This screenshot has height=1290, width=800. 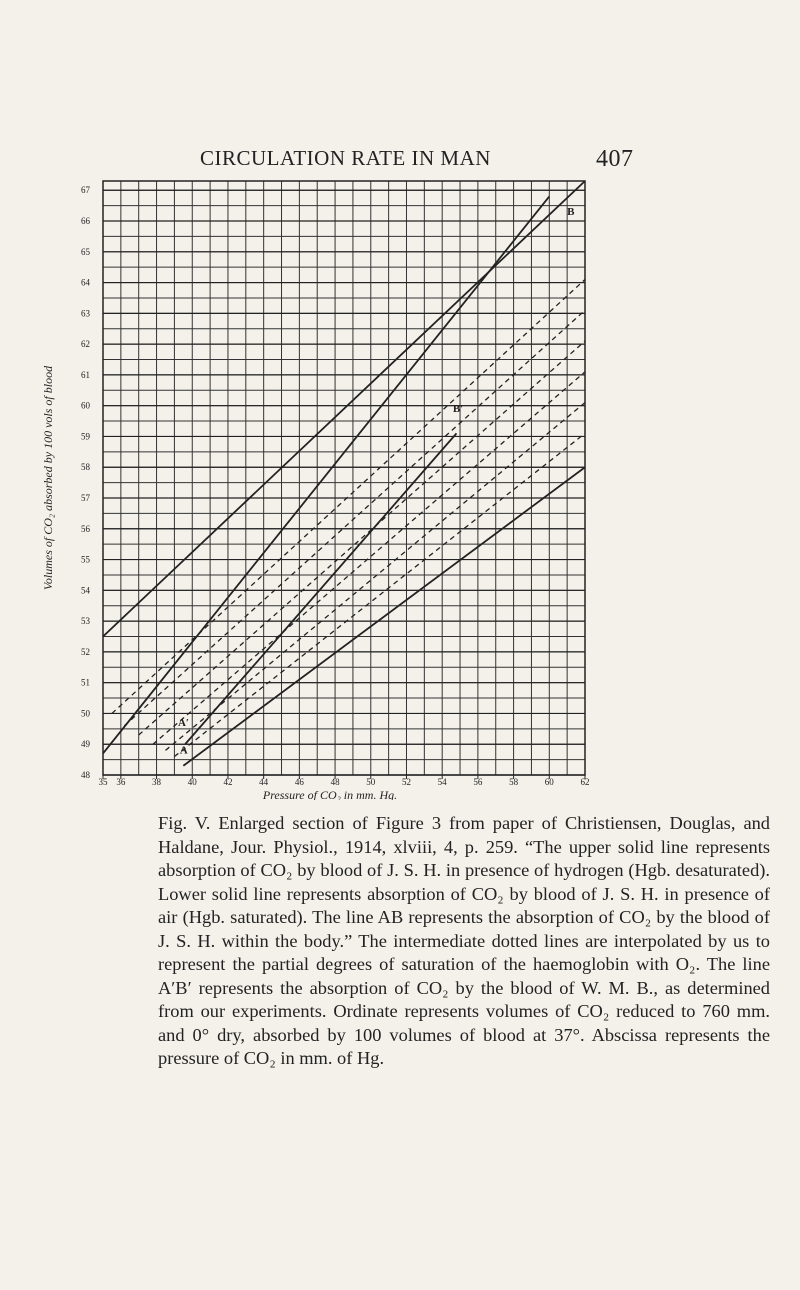 What do you see at coordinates (184, 750) in the screenshot?
I see `annotation: A` at bounding box center [184, 750].